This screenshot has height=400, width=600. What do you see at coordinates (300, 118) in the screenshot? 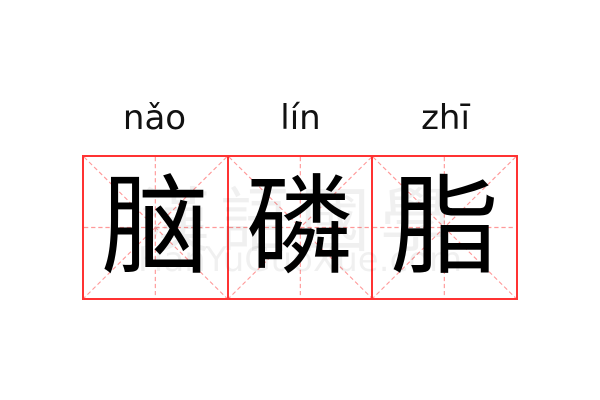
I see `pinyin-2: lín` at bounding box center [300, 118].